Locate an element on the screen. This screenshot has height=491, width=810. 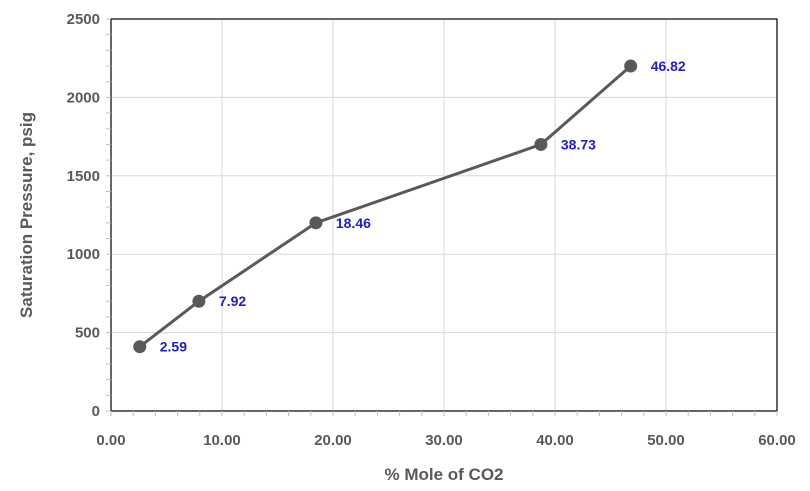
x-tick-label: 50.00 is located at coordinates (666, 440).